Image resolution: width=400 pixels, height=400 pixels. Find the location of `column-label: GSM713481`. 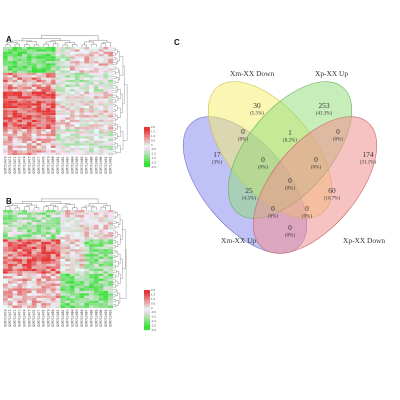

column-label: GSM713481 is located at coordinates (58, 317).